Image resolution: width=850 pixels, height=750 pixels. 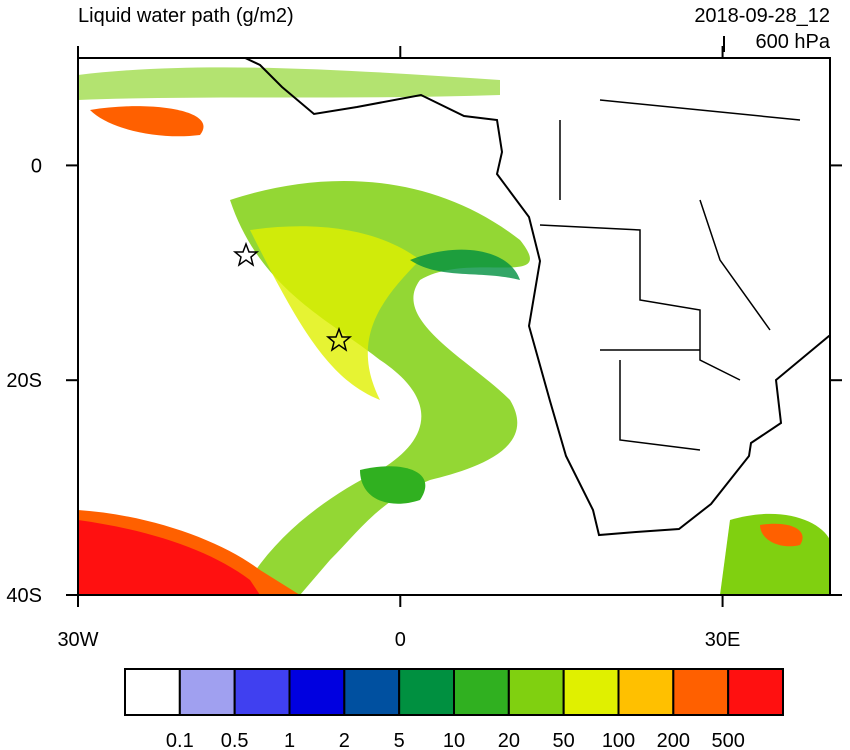 I want to click on borders, so click(x=670, y=275).